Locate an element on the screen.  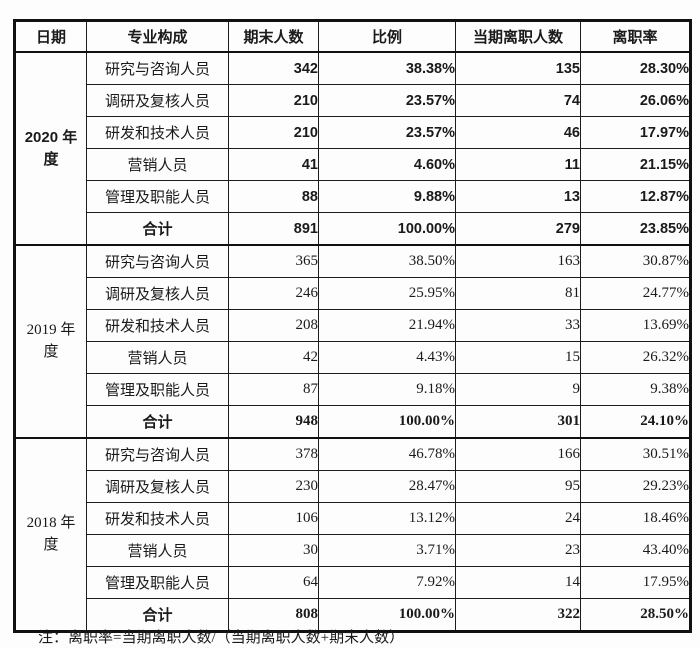
category-cell: 调研及复核人员 is located at coordinates (157, 486).